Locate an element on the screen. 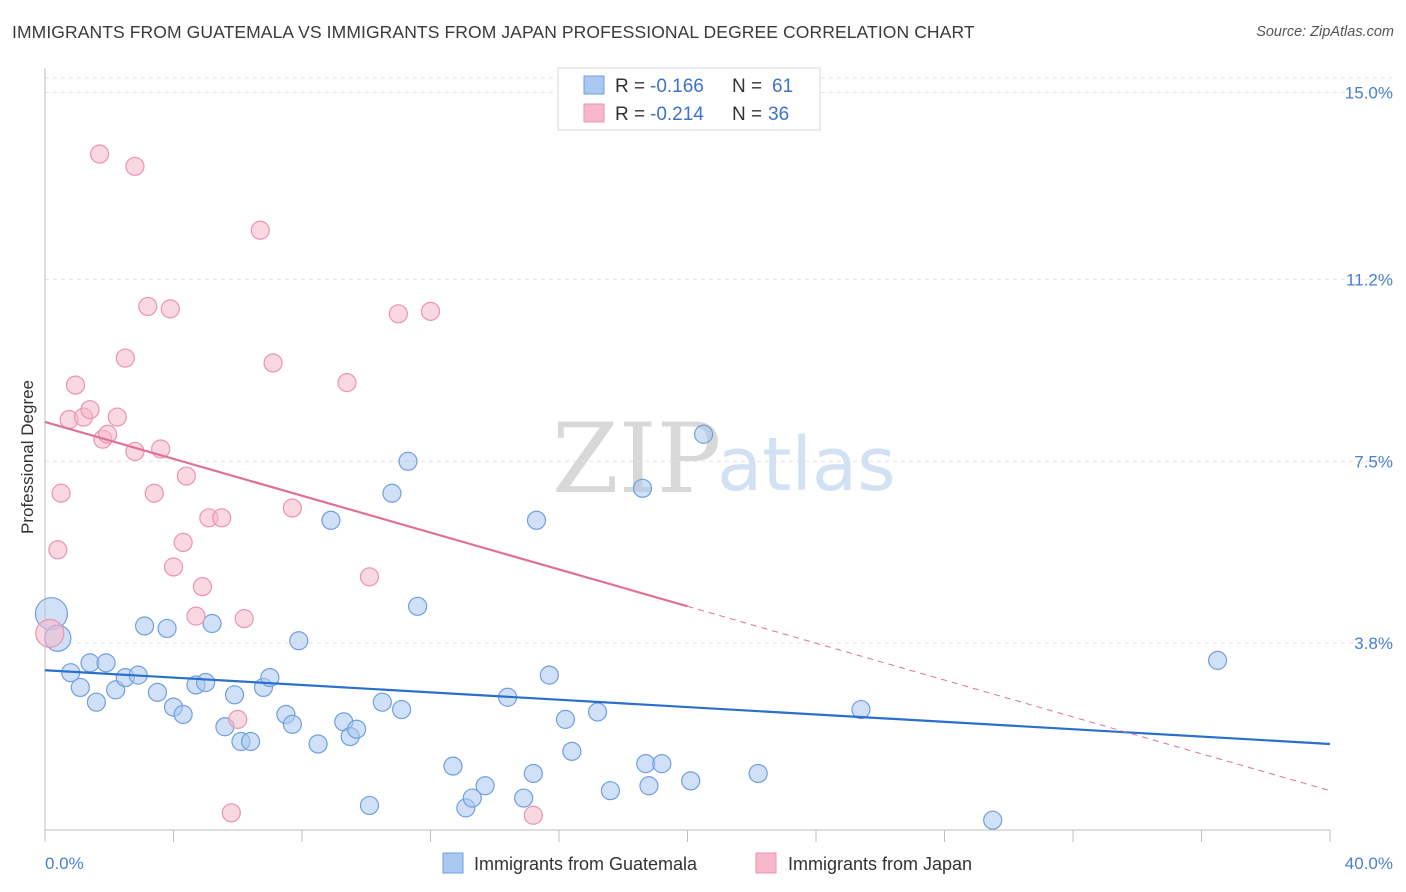 This screenshot has width=1406, height=892. series-legend-label-japan: Immigrants from Japan is located at coordinates (880, 864).